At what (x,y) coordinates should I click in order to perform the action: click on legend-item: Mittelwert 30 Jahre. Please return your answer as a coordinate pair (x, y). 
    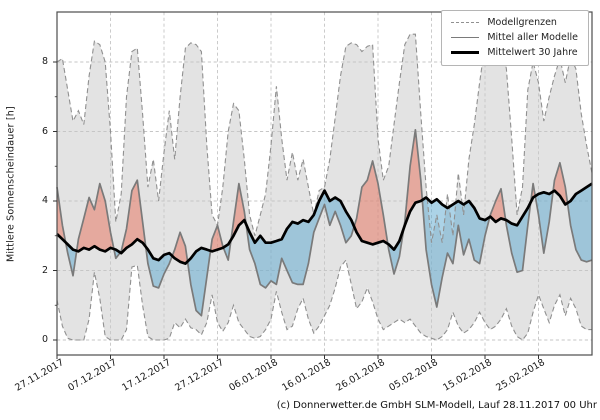
    Looking at the image, I should click on (514, 52).